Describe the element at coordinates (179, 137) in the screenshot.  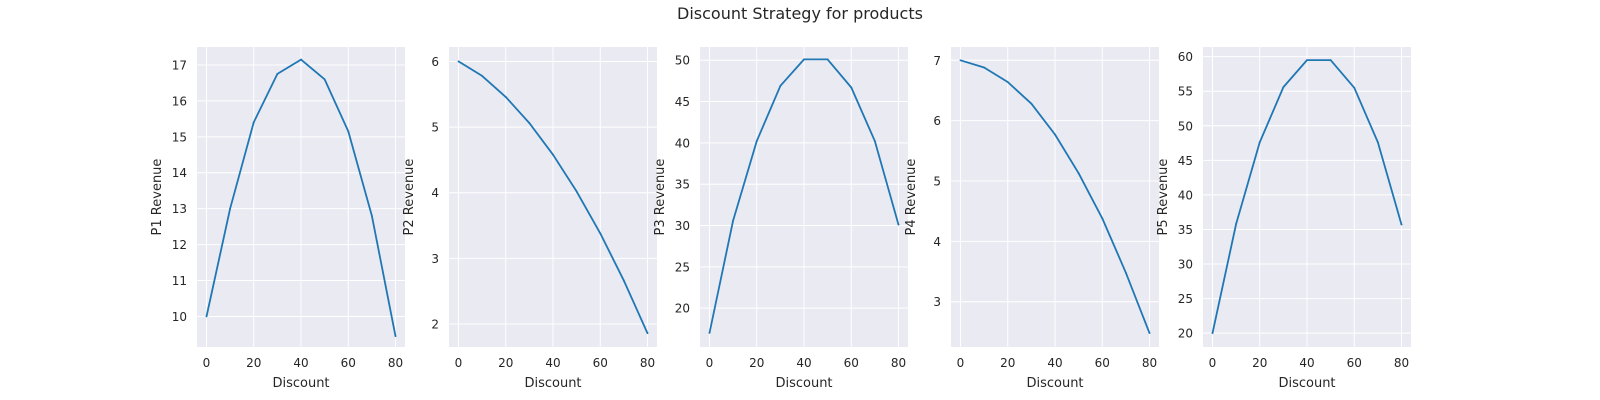
I see `p1-y-tick-label: 15` at that location.